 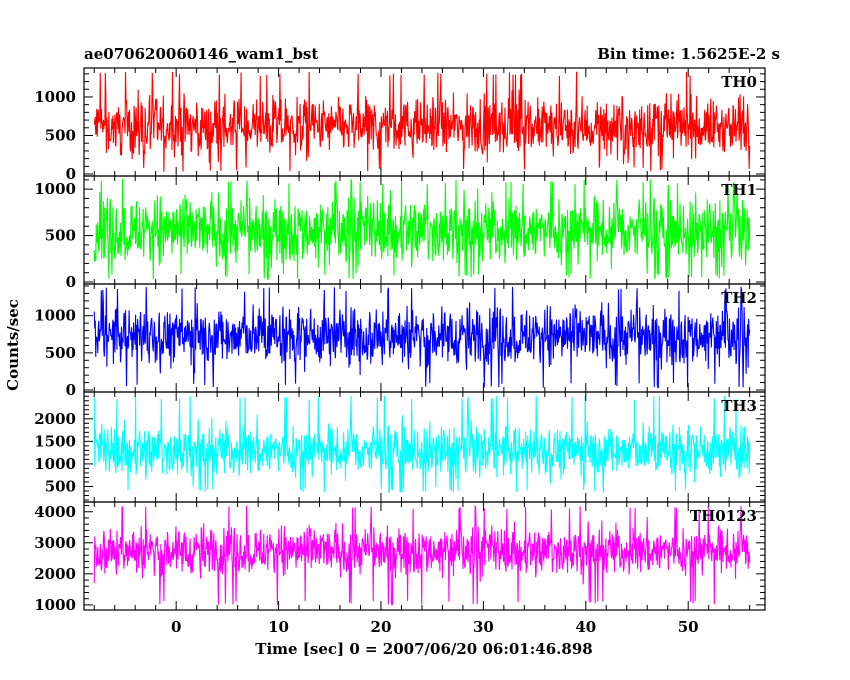 I want to click on series-label-th0123: TH0123, so click(x=723, y=516).